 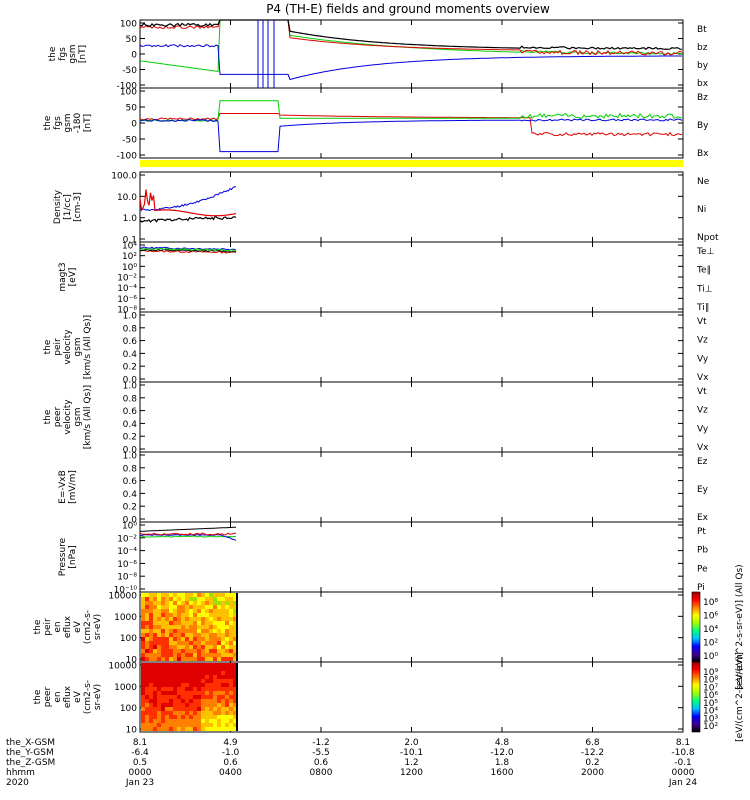 What do you see at coordinates (140, 773) in the screenshot?
I see `x-tick-label: 0000` at bounding box center [140, 773].